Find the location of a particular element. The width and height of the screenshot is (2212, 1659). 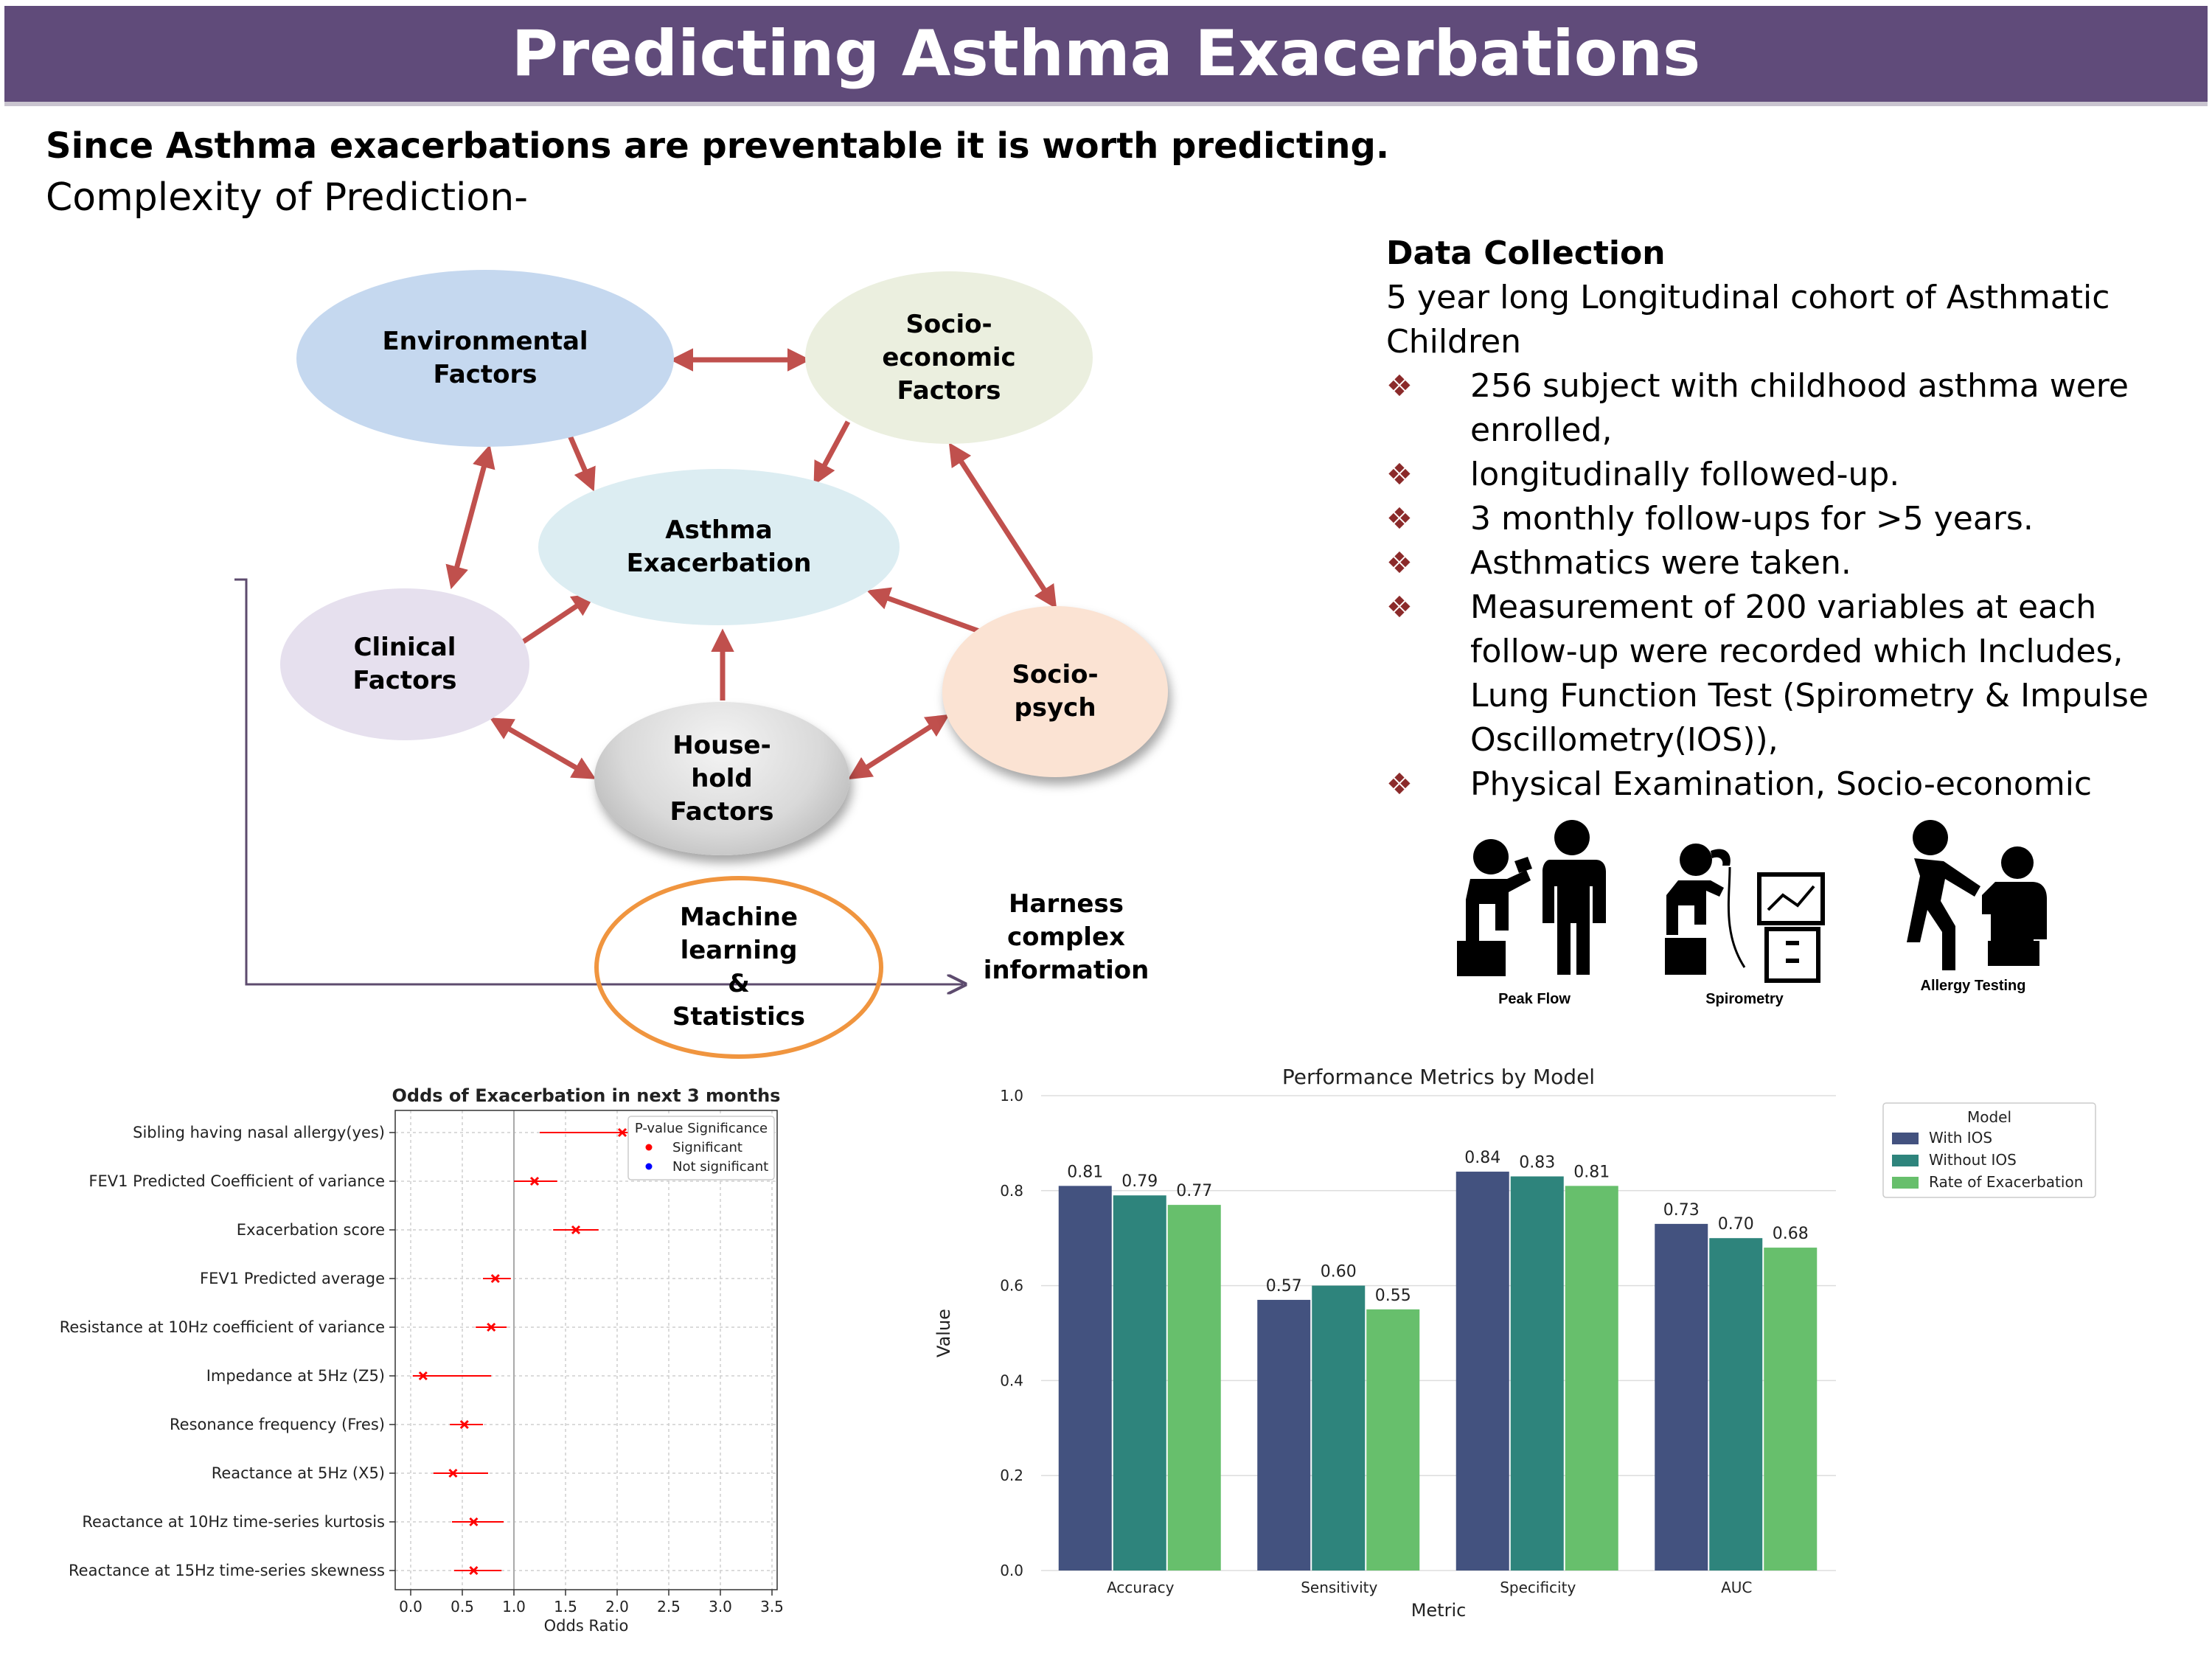

x-tick-label: 0.0 is located at coordinates (410, 1606).